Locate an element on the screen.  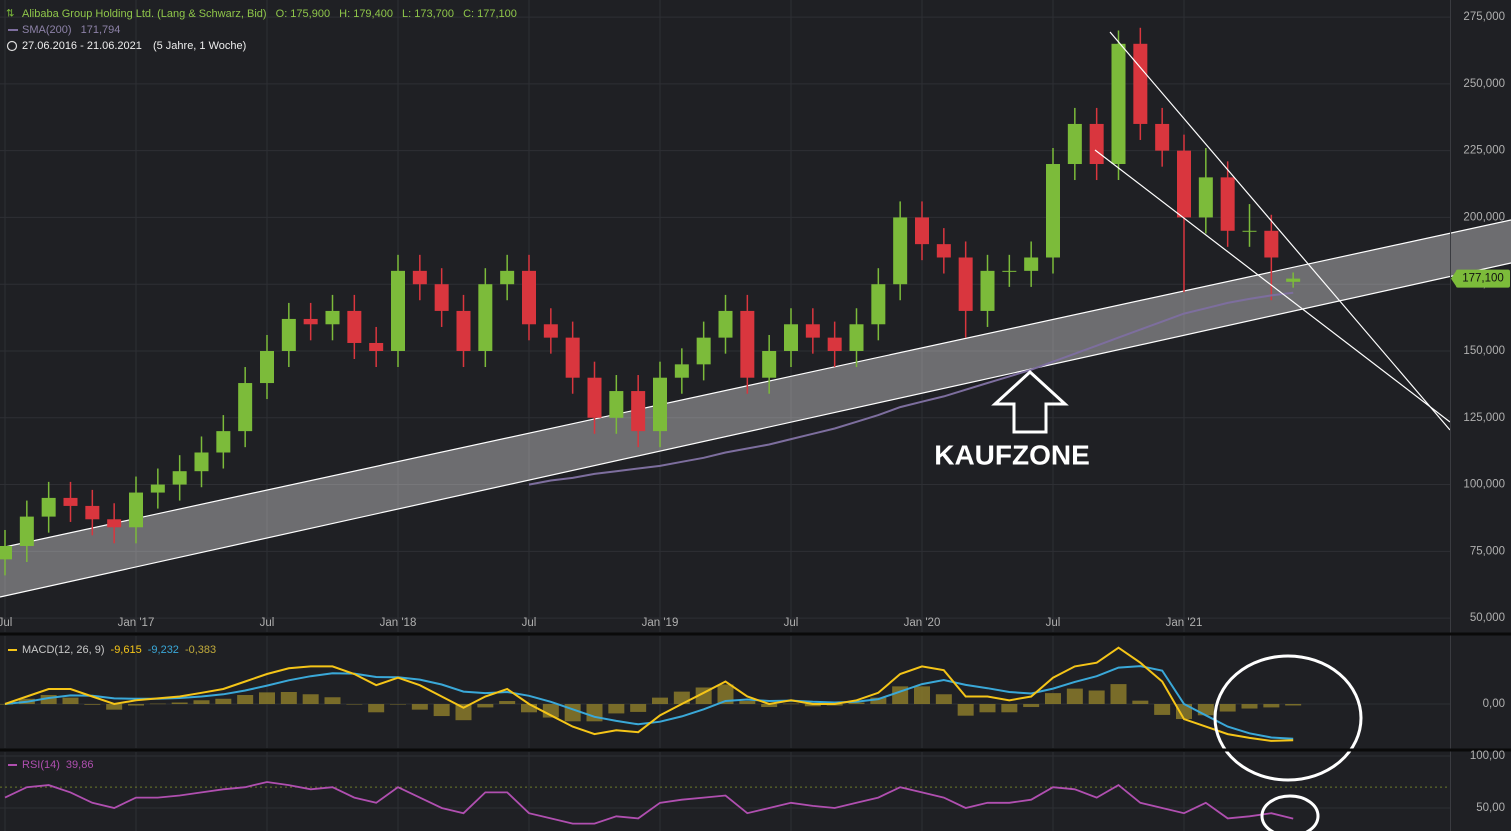
y-tick-label: 250,000 is located at coordinates (1484, 84).